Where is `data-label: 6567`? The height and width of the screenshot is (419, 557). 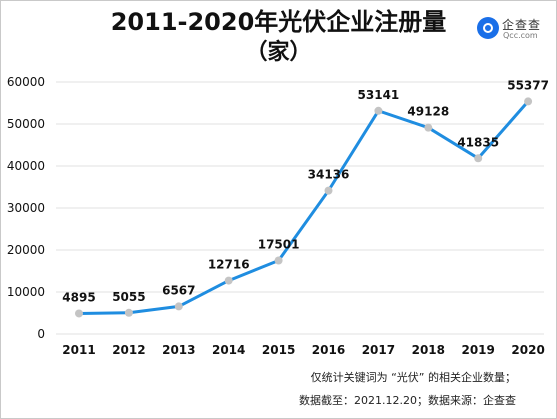 data-label: 6567 is located at coordinates (178, 290).